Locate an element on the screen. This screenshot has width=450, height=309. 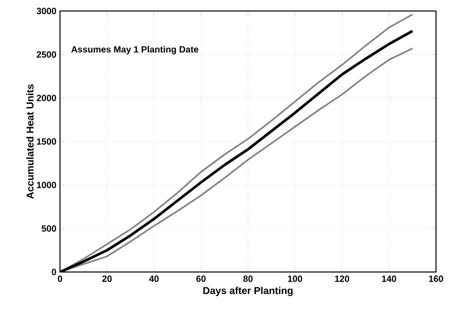
y-tick-label: 1000 is located at coordinates (46, 185).